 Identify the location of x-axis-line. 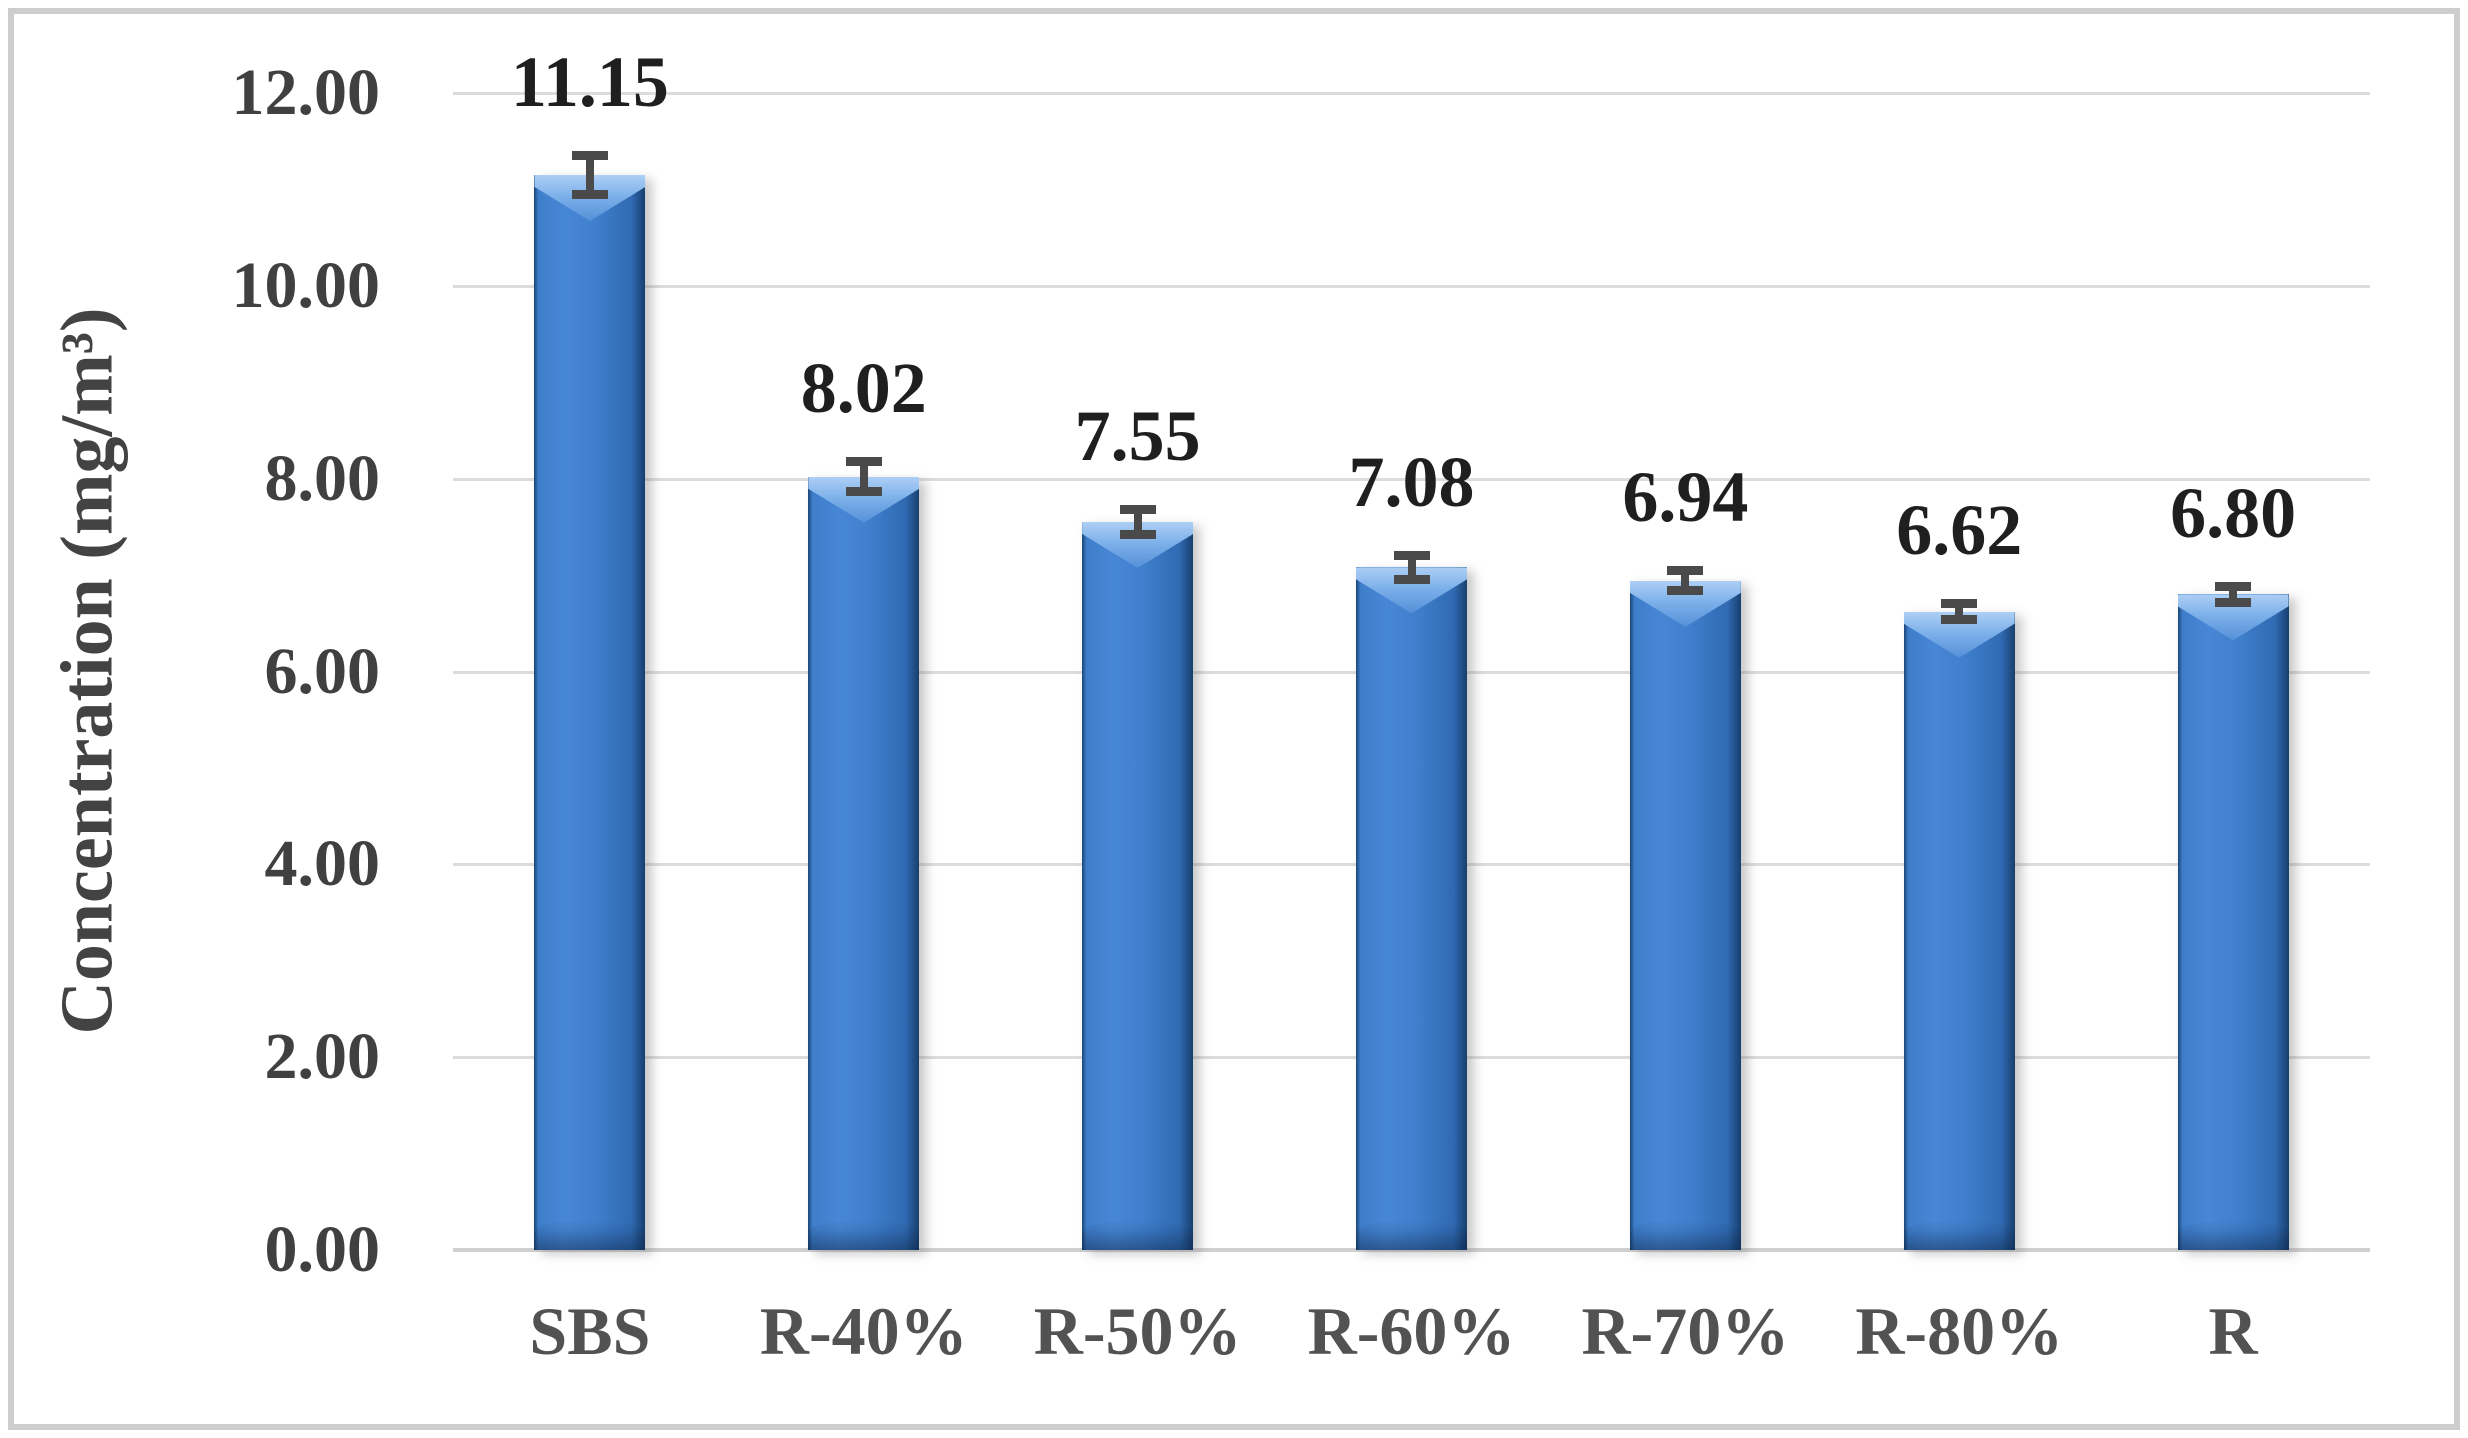
(1411, 1250).